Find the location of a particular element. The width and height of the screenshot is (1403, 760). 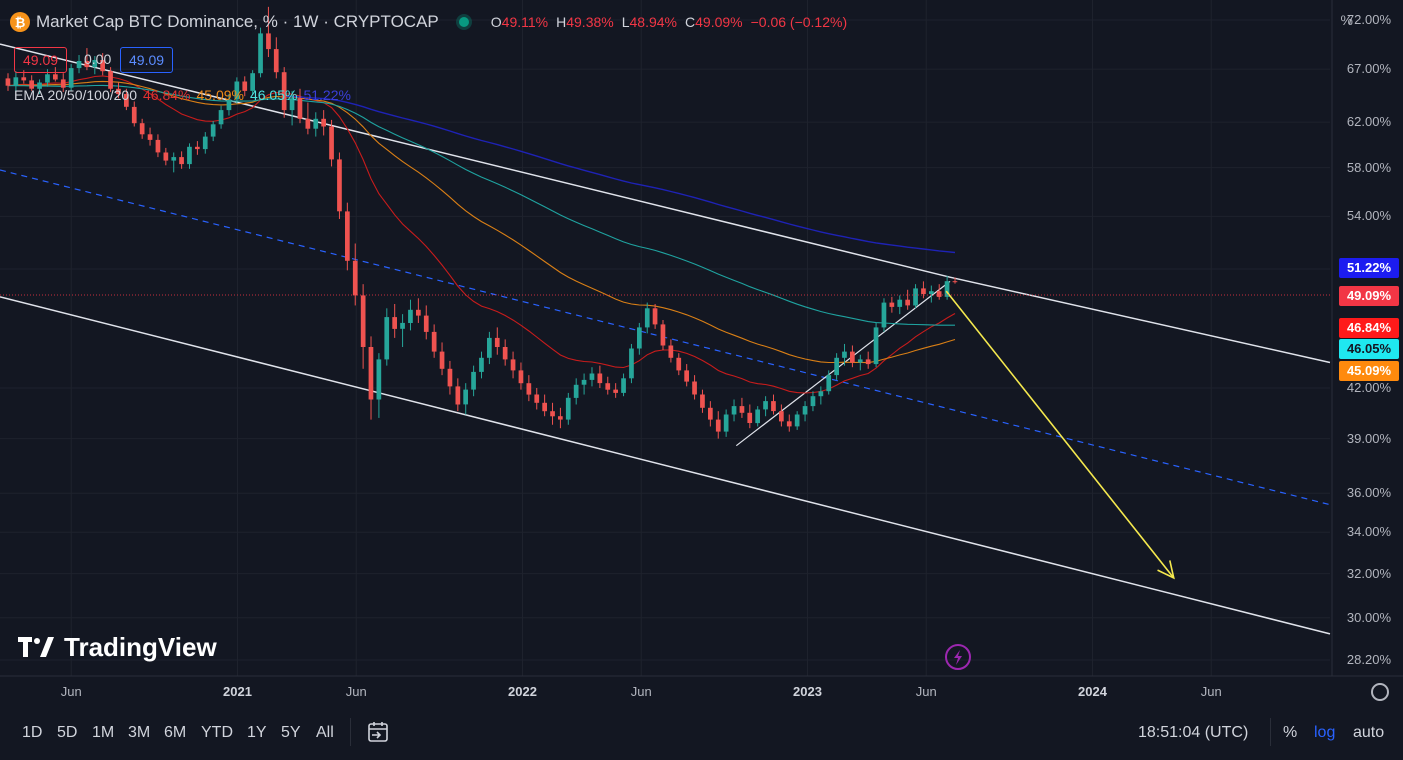

log-toggle: log is located at coordinates (1325, 732).